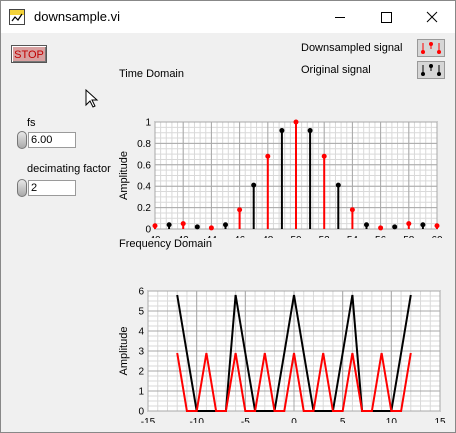  I want to click on x-tick-label: -15, so click(148, 420).